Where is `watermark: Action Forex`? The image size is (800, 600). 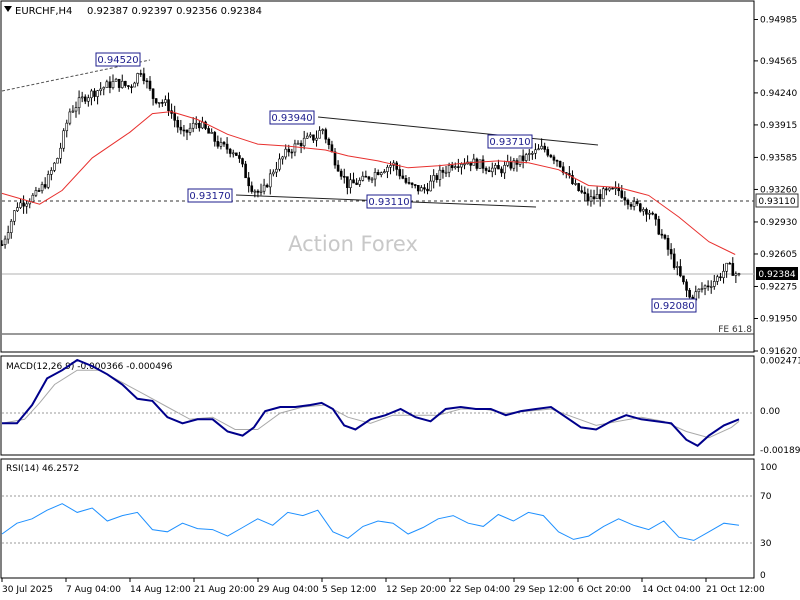 watermark: Action Forex is located at coordinates (353, 244).